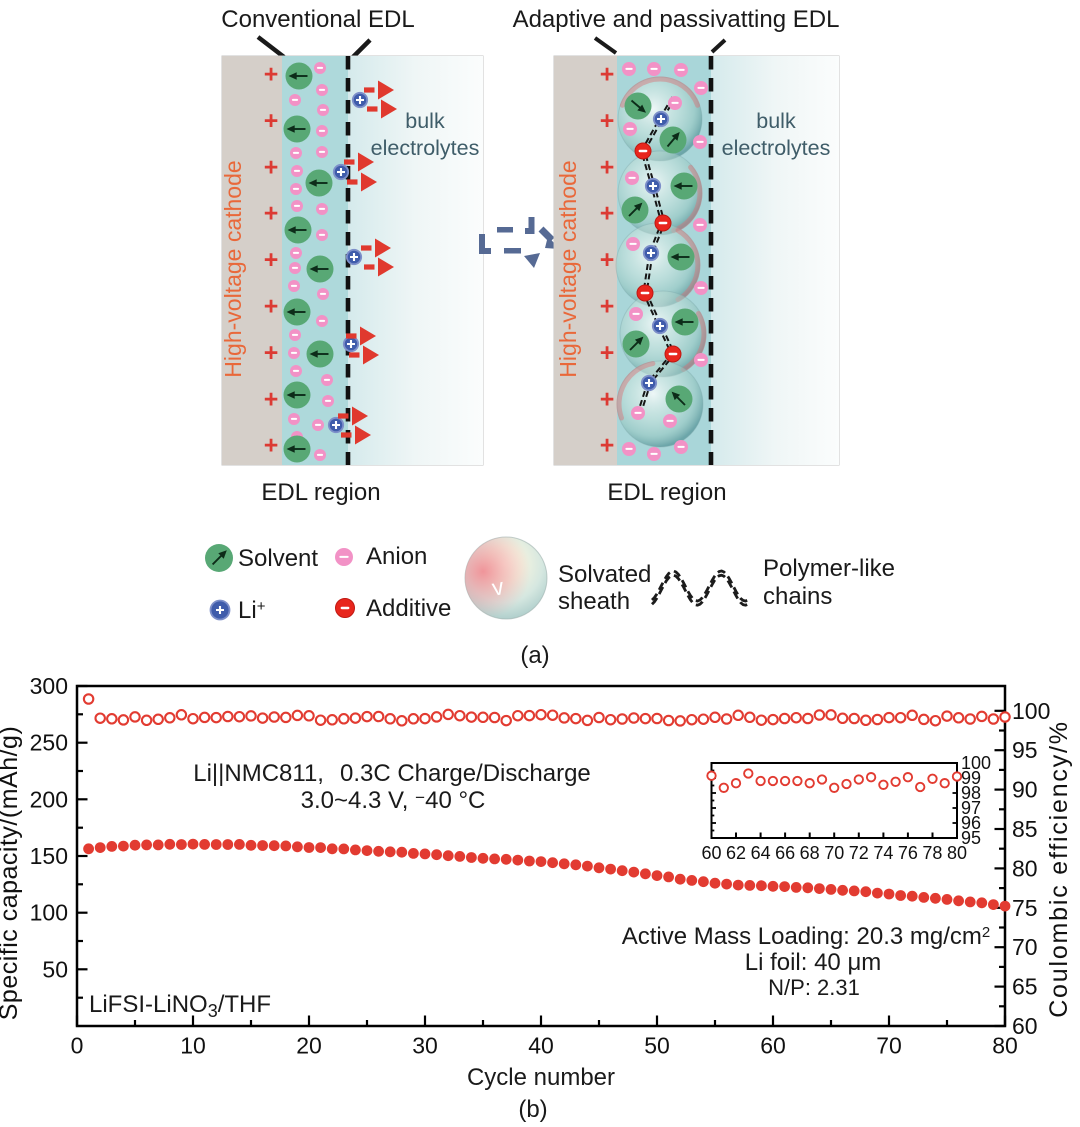 The image size is (1080, 1127). I want to click on svg-text: 76, so click(908, 853).